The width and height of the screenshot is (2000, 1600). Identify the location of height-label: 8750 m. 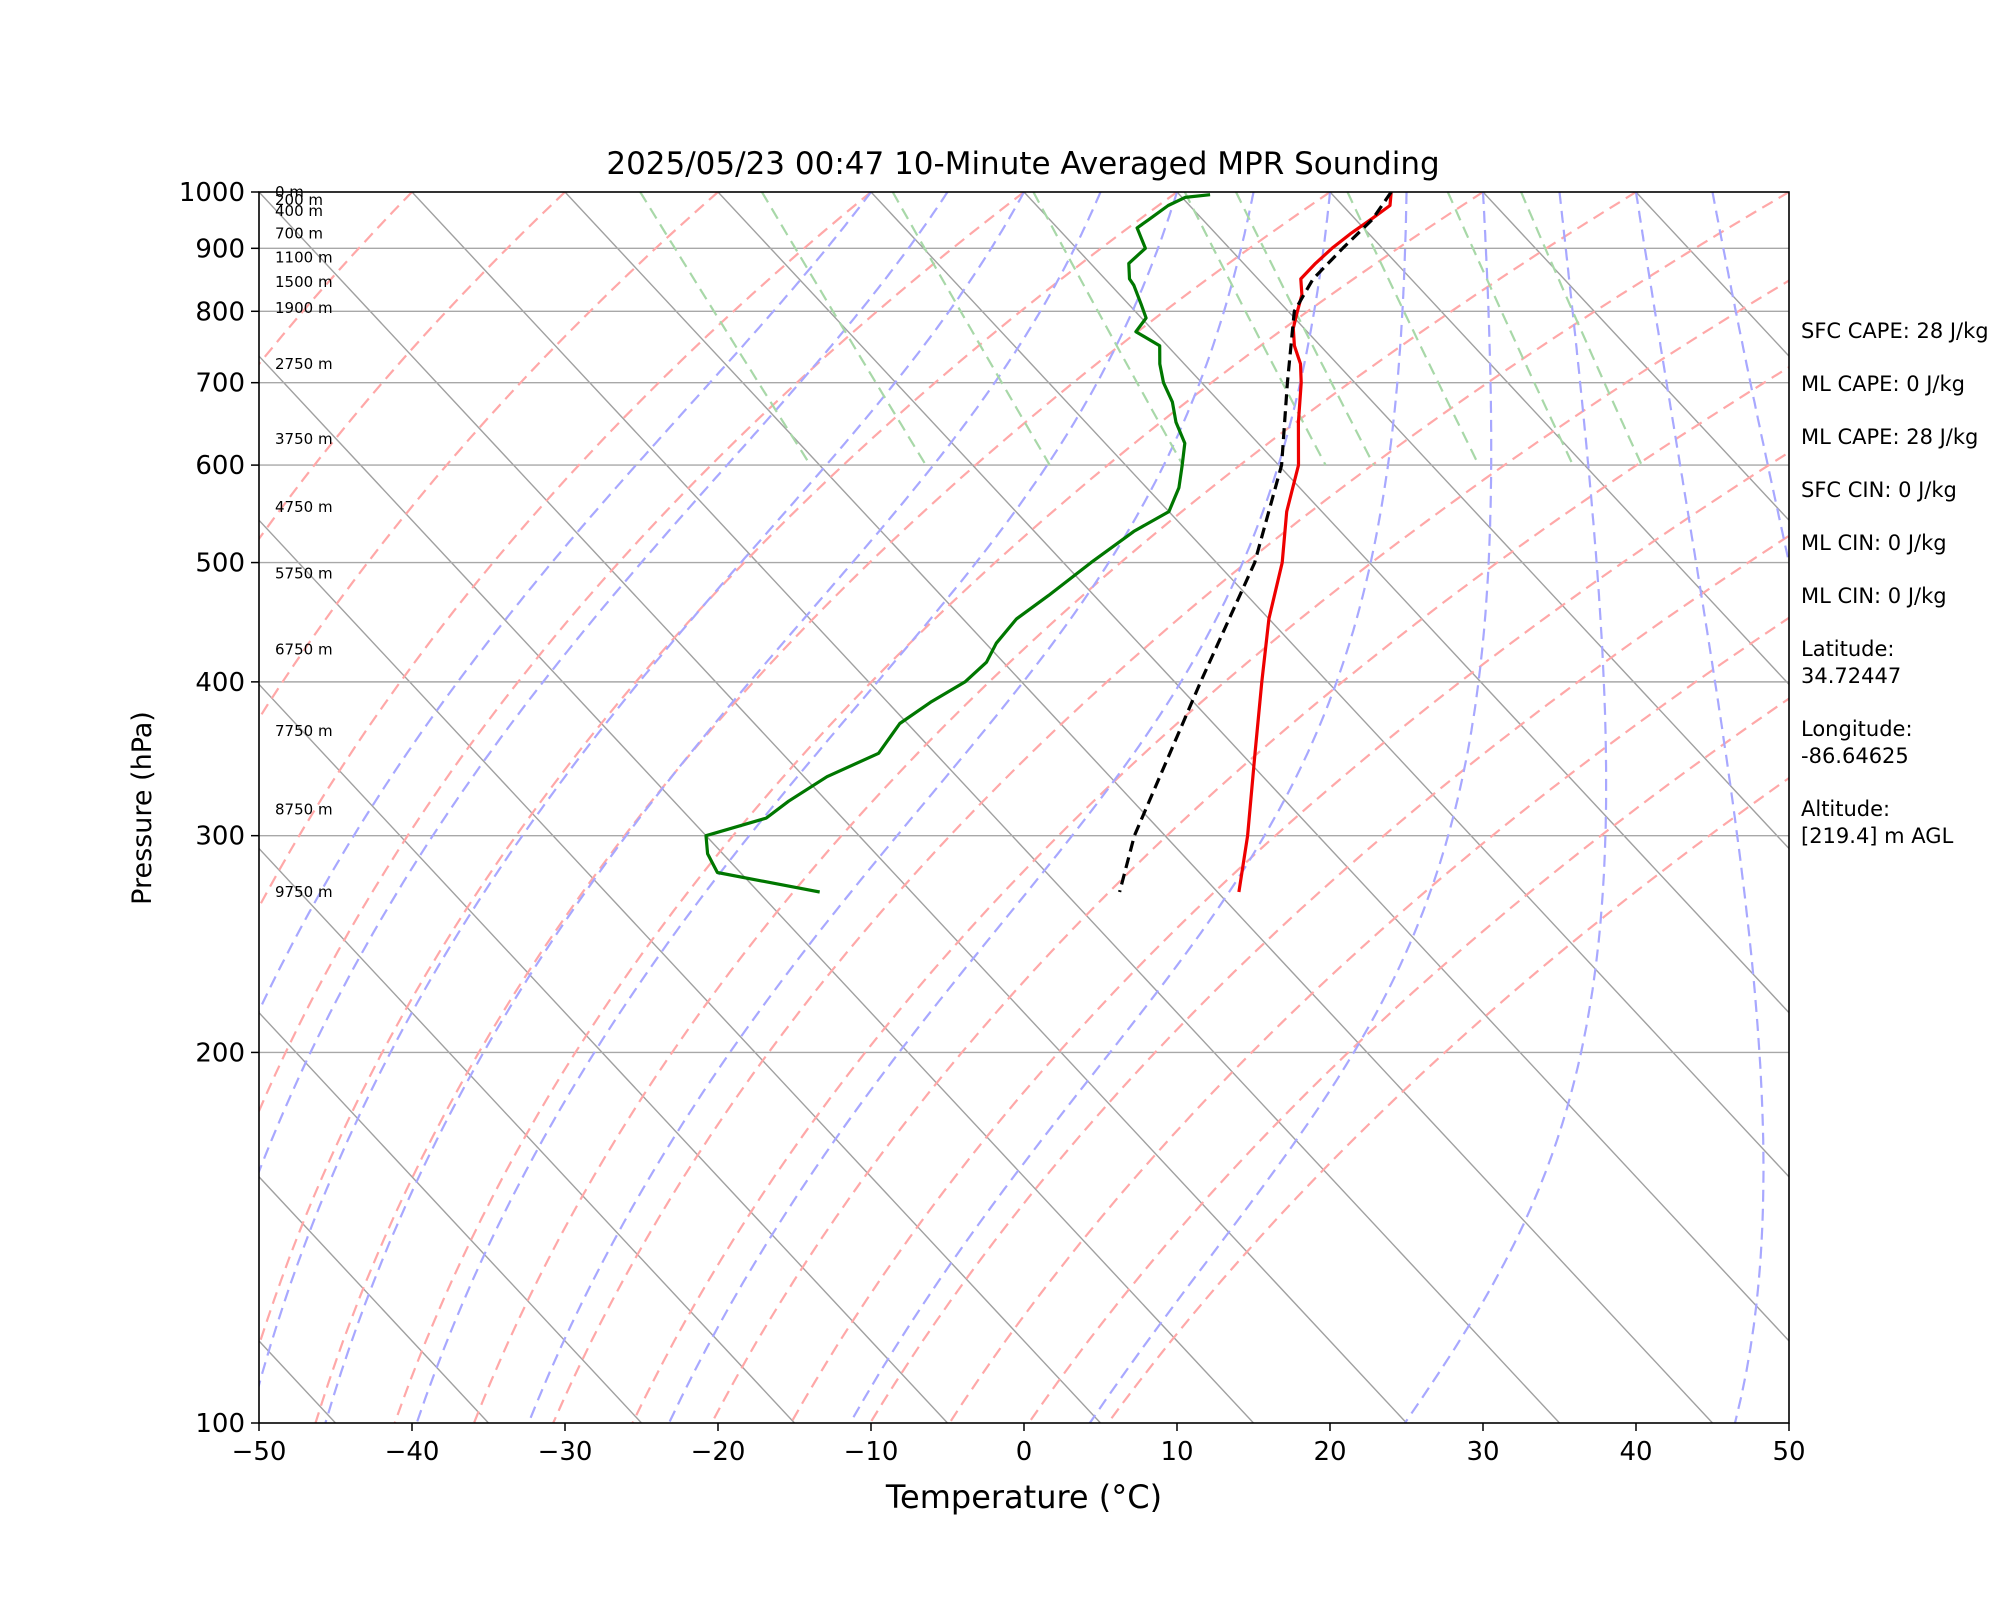
(304, 810).